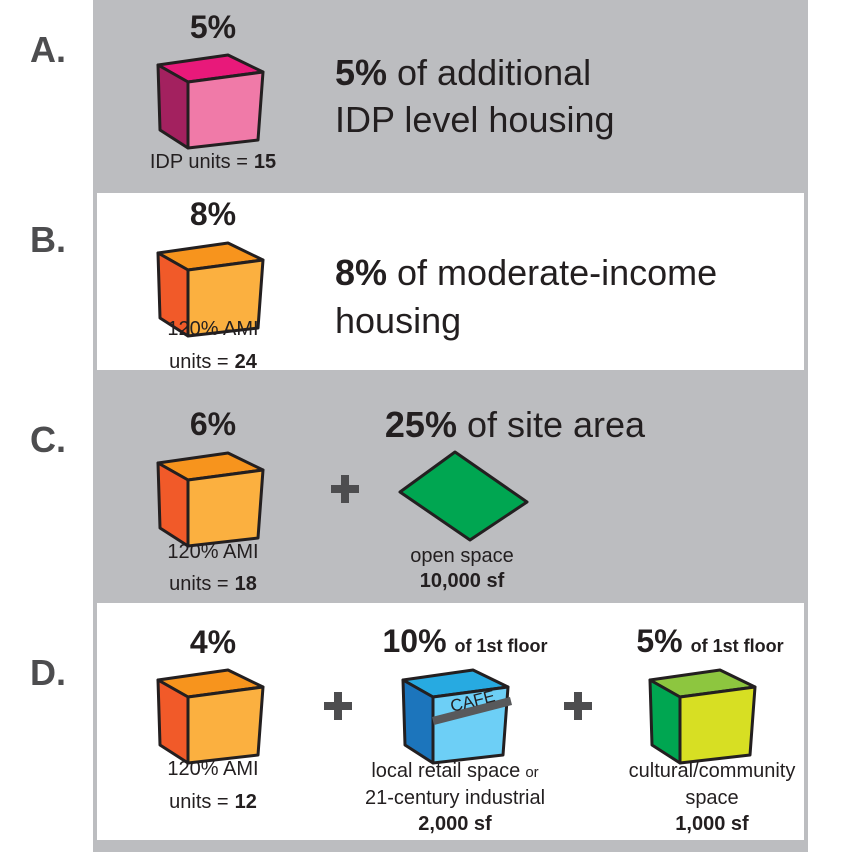 The height and width of the screenshot is (852, 843). What do you see at coordinates (475, 119) in the screenshot?
I see `description: IDP level housing` at bounding box center [475, 119].